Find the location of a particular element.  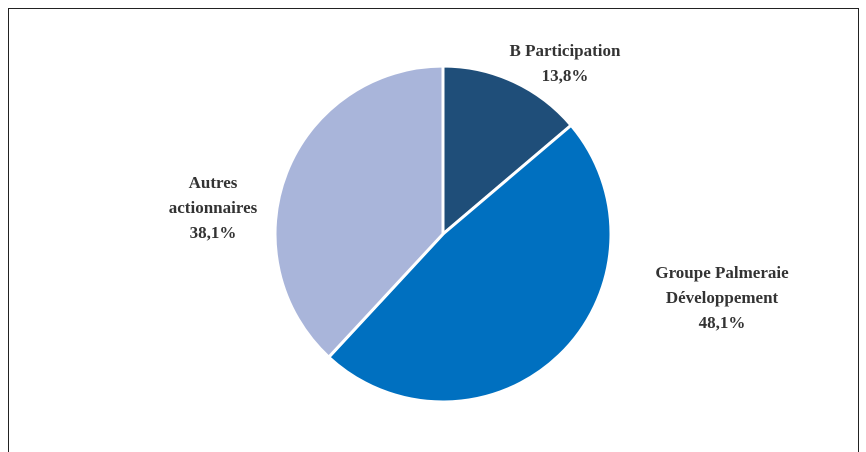

slice-label: Groupe Palmeraie Développement 48,1% is located at coordinates (722, 297).